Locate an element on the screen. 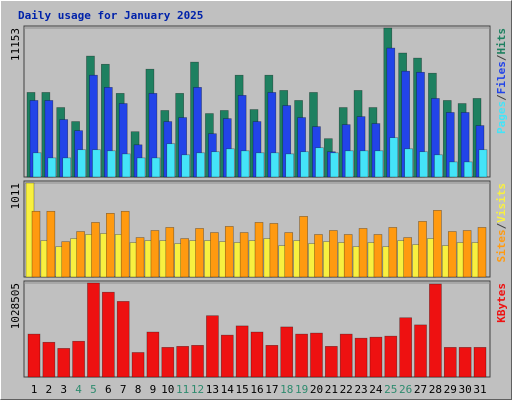  x-tick-label: 17 is located at coordinates (271, 389).